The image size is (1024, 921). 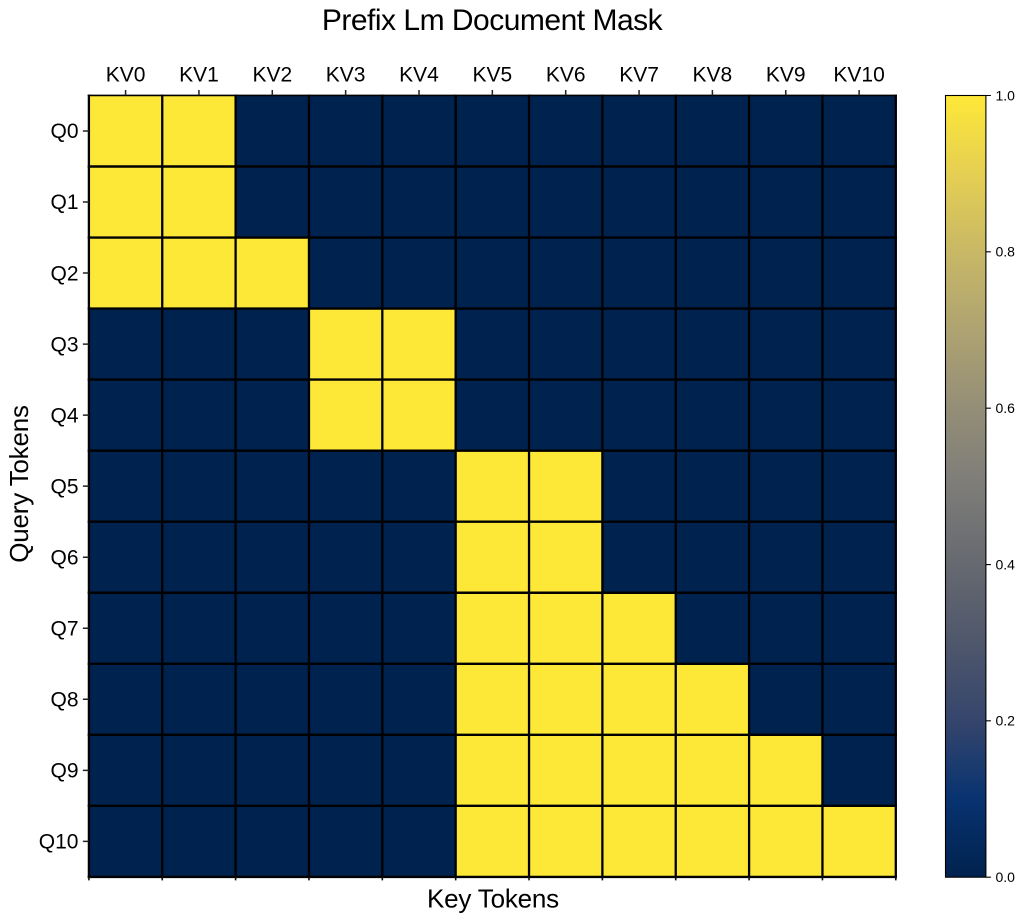 What do you see at coordinates (1006, 564) in the screenshot?
I see `svg-text: 0.4` at bounding box center [1006, 564].